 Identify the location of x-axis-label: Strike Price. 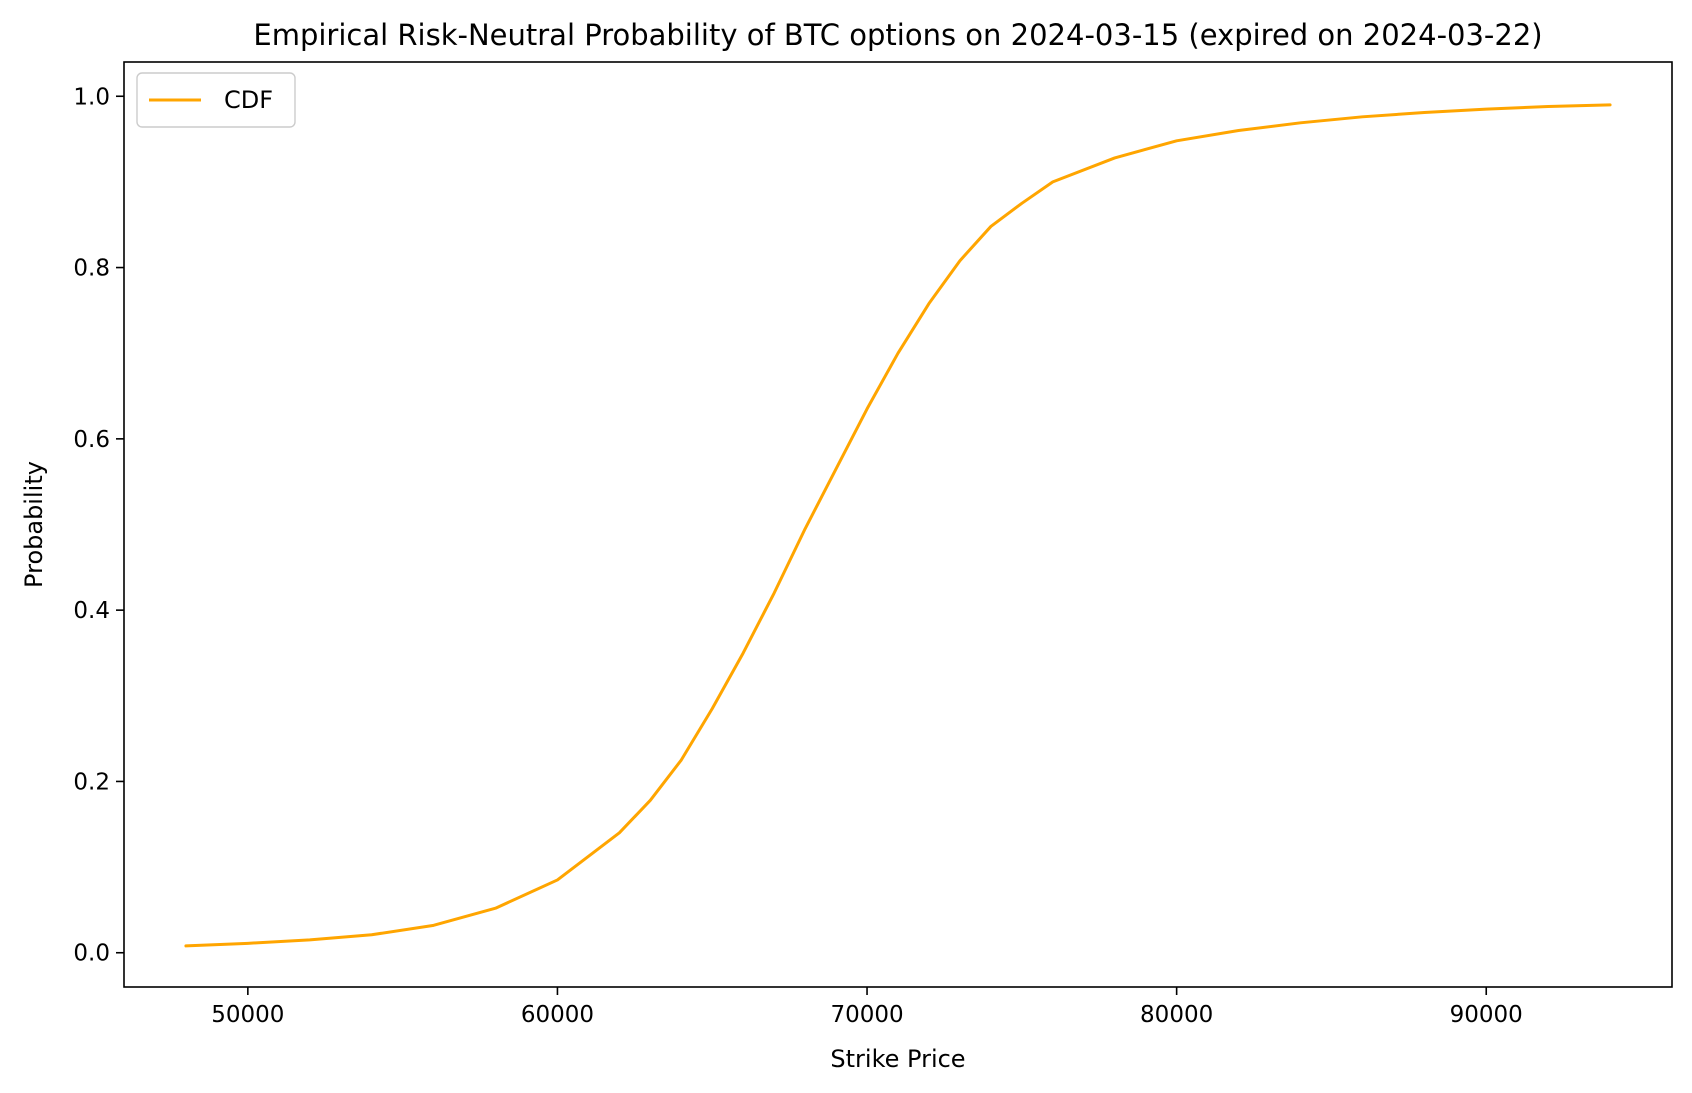
(897, 1059).